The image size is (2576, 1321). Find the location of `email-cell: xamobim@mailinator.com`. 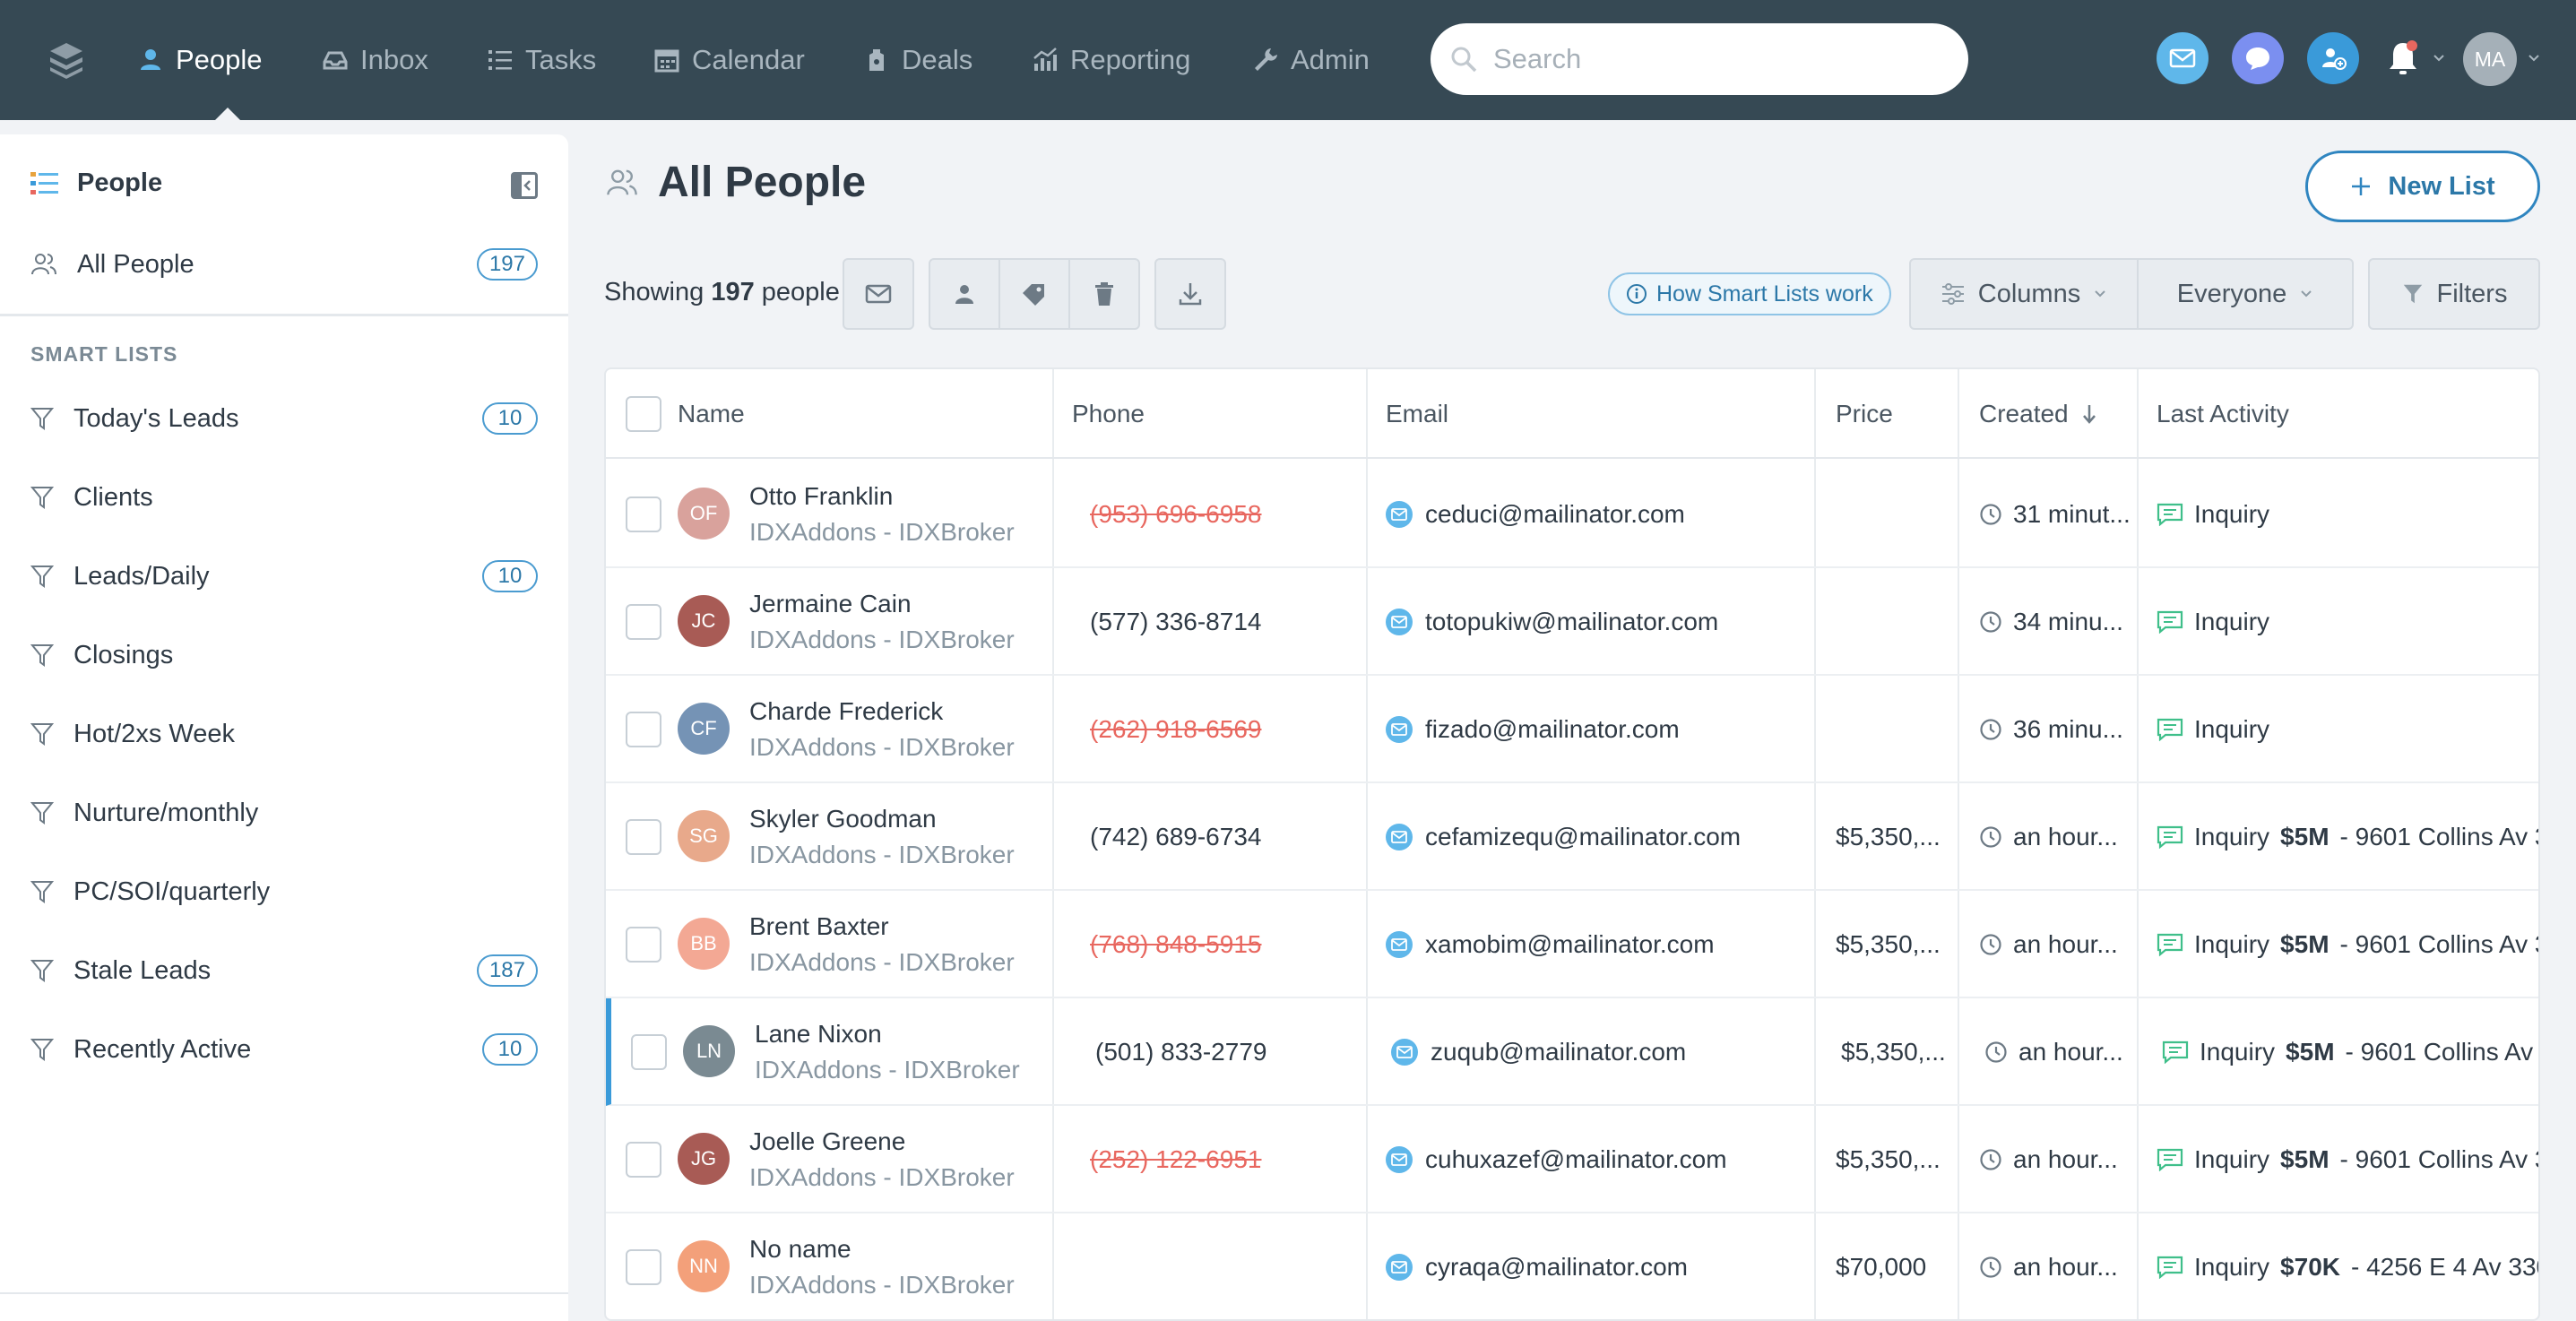

email-cell: xamobim@mailinator.com is located at coordinates (1550, 944).